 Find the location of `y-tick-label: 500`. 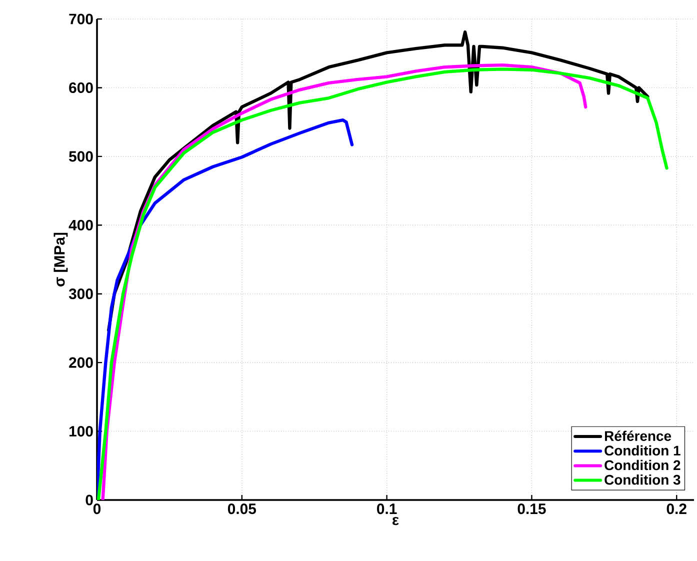

y-tick-label: 500 is located at coordinates (81, 156).